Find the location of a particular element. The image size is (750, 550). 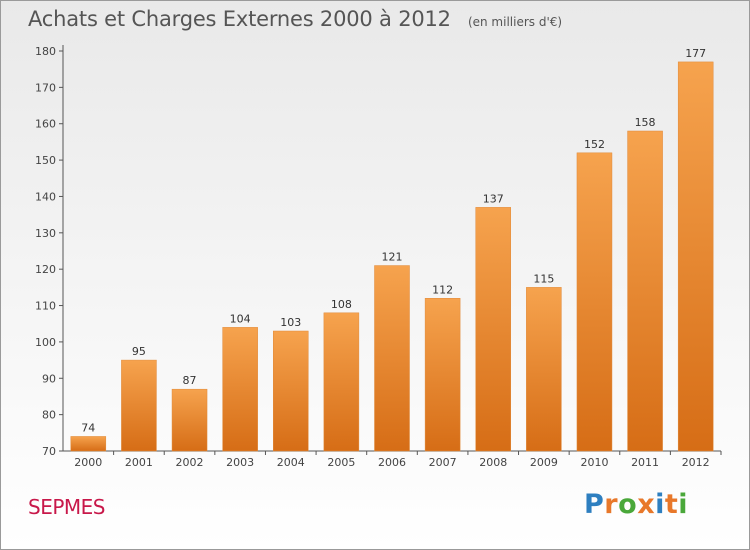

x-tick-label: 2000 is located at coordinates (88, 462).